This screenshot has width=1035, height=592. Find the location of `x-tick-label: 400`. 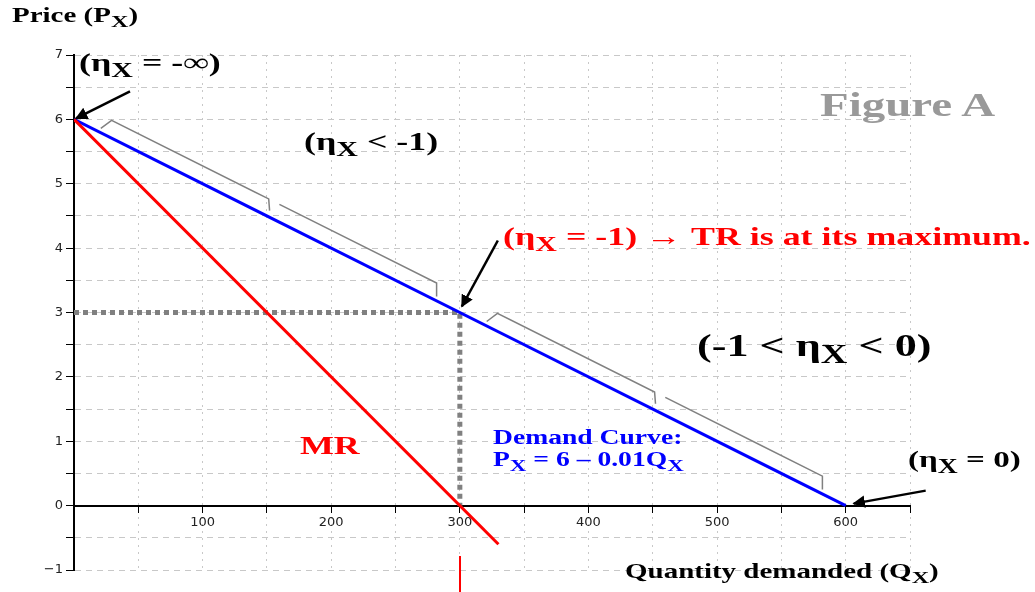

x-tick-label: 400 is located at coordinates (588, 521).